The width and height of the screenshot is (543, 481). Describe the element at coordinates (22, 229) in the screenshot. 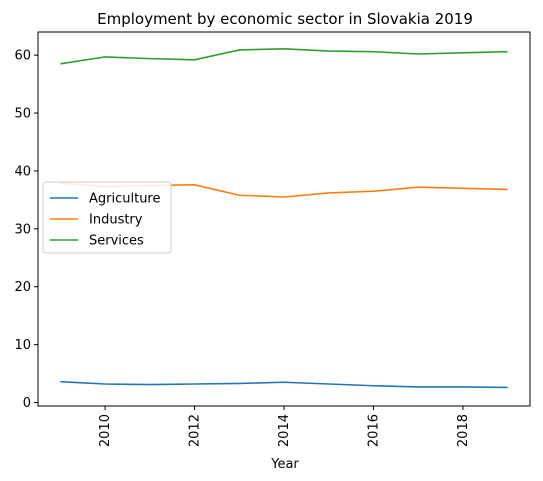

I see `y-tick-label: 30` at that location.